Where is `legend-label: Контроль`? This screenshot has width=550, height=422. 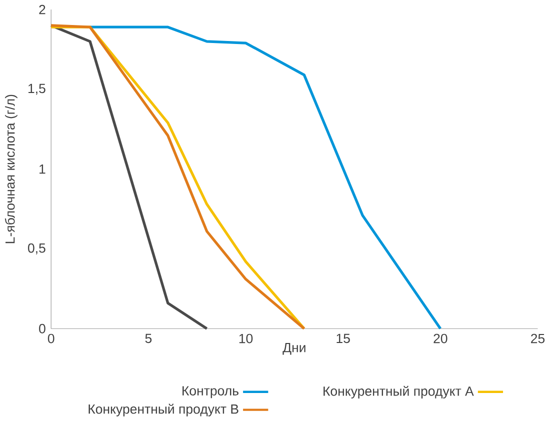
legend-label: Контроль is located at coordinates (210, 392).